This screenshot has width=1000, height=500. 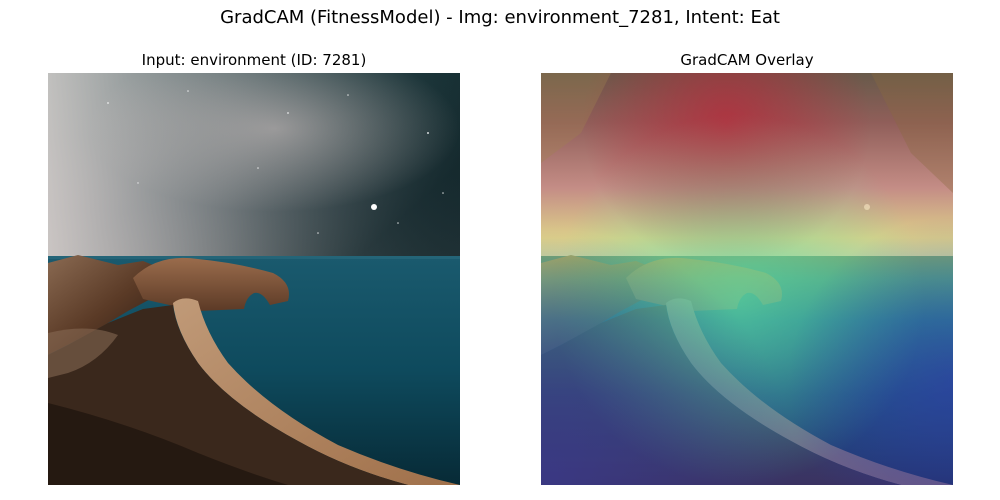 What do you see at coordinates (275, 162) in the screenshot?
I see `stars` at bounding box center [275, 162].